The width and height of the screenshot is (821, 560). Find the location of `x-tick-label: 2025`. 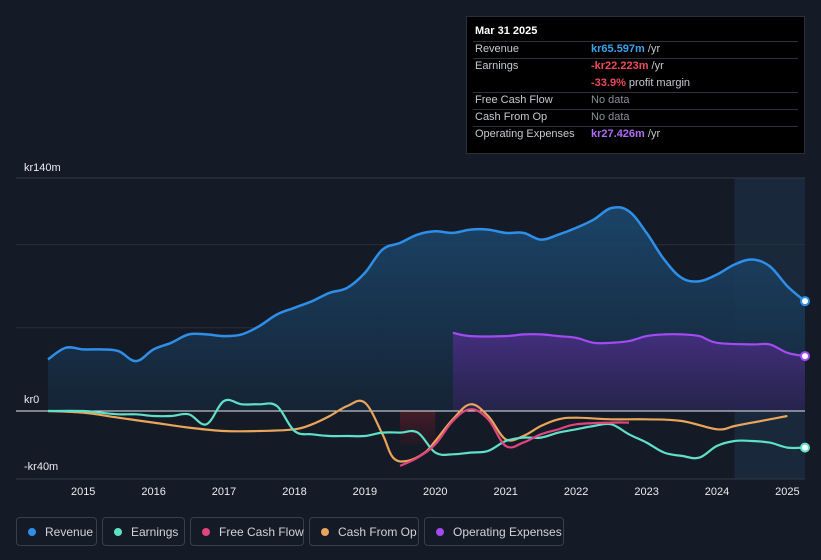

x-tick-label: 2025 is located at coordinates (787, 492).